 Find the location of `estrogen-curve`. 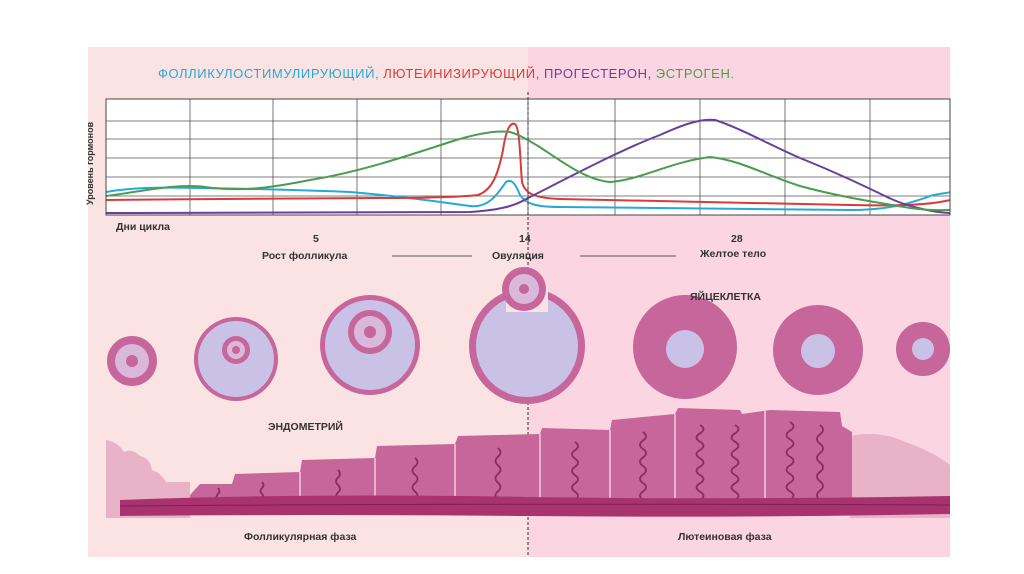

estrogen-curve is located at coordinates (528, 171).